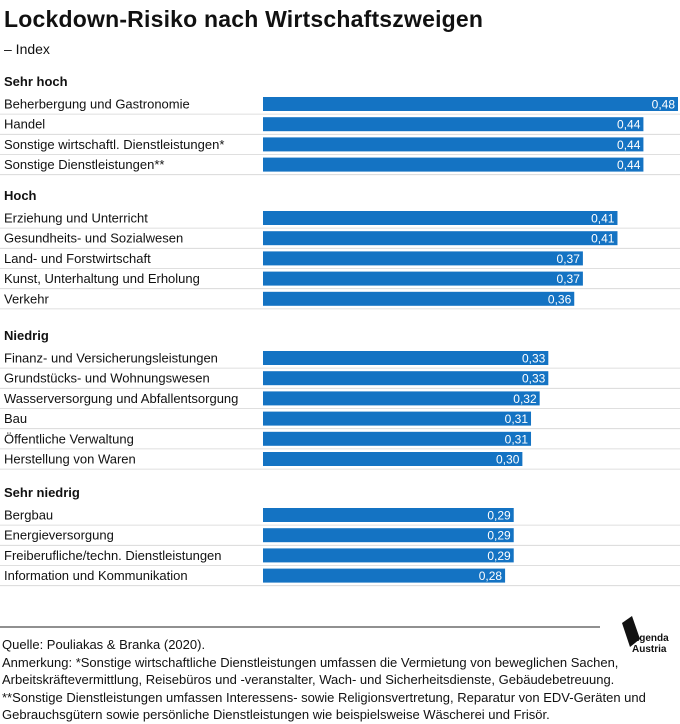 The image size is (680, 724). What do you see at coordinates (525, 399) in the screenshot?
I see `value-label: 0,32` at bounding box center [525, 399].